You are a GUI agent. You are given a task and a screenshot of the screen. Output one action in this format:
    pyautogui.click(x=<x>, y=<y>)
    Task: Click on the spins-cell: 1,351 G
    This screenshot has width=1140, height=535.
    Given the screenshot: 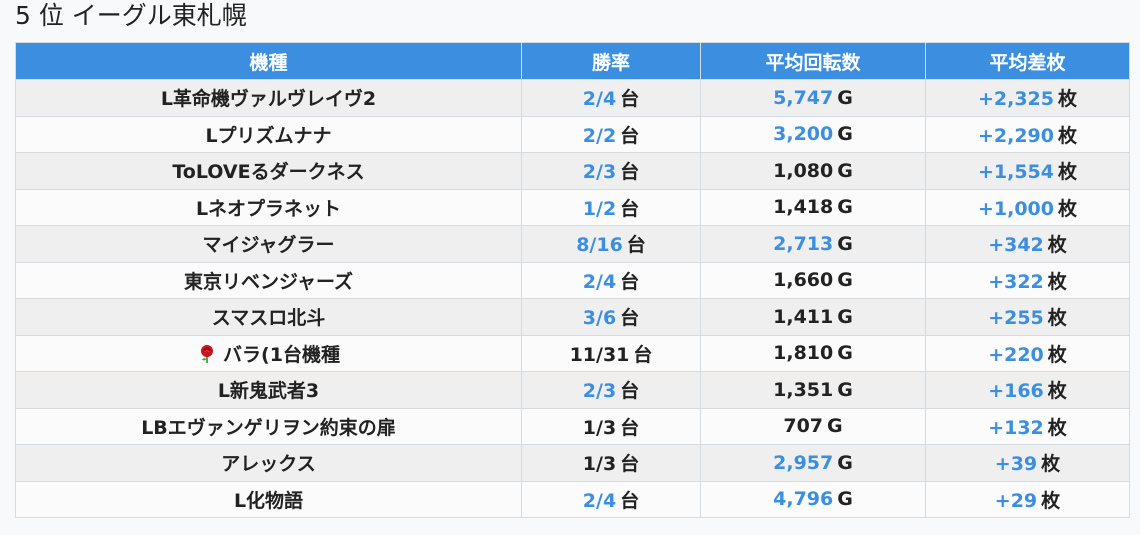 What is the action you would take?
    pyautogui.click(x=813, y=390)
    